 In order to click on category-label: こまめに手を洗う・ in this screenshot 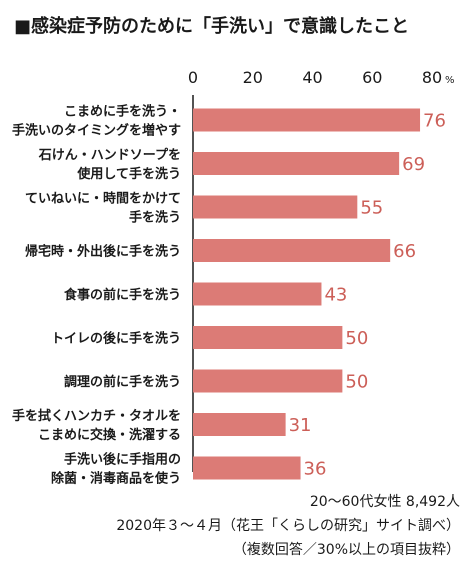, I will do `click(122, 112)`.